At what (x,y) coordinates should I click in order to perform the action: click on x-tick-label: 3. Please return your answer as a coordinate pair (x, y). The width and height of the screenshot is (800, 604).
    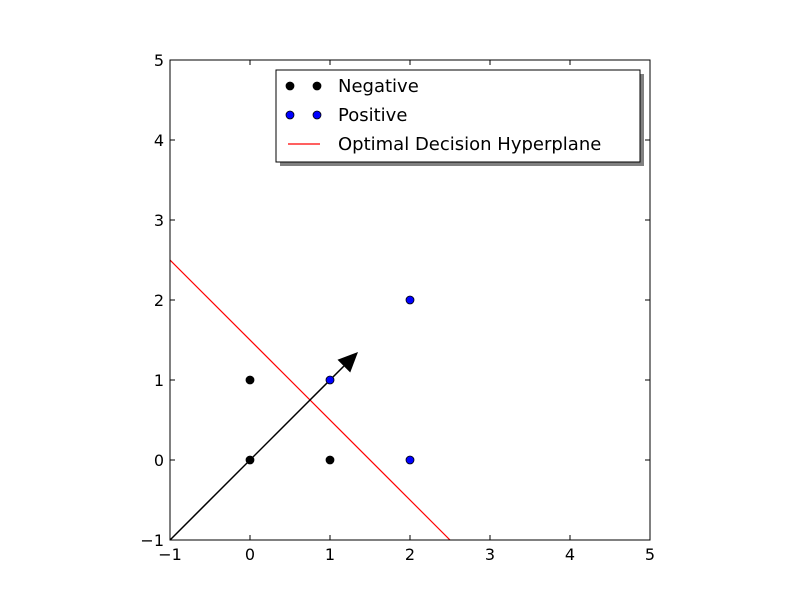
    Looking at the image, I should click on (490, 554).